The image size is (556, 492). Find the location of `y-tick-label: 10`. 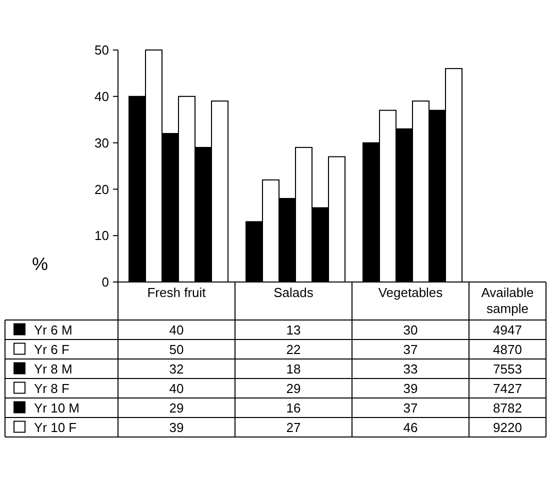

y-tick-label: 10 is located at coordinates (101, 236).